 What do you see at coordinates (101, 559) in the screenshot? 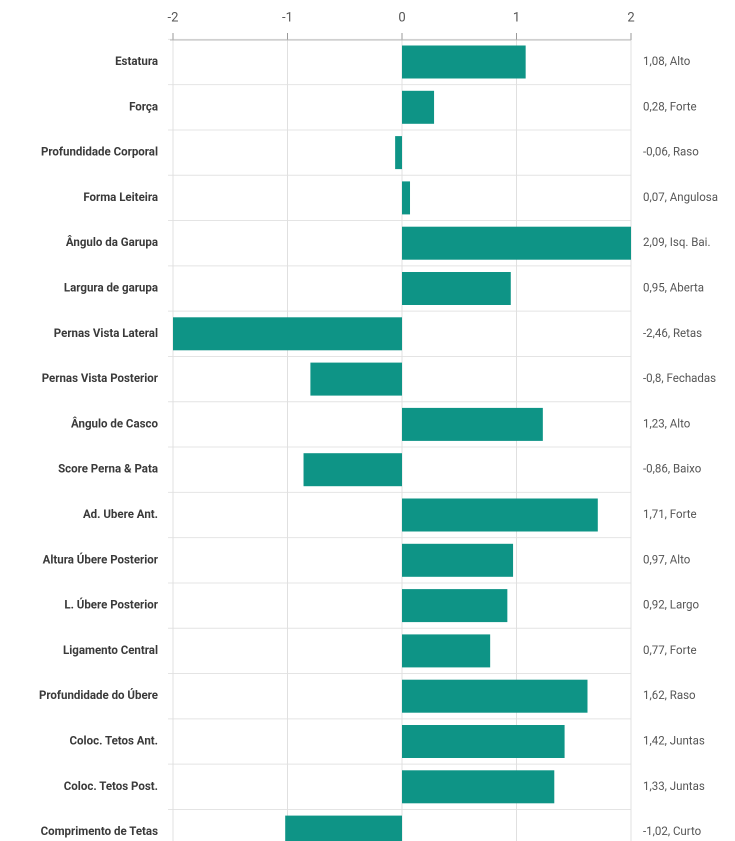
I see `category-label: Altura Úbere Posterior` at bounding box center [101, 559].